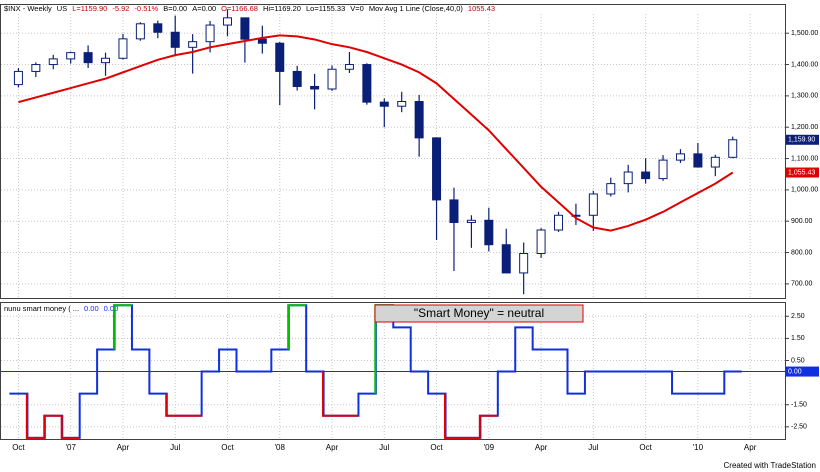 This screenshot has width=820, height=472. What do you see at coordinates (798, 338) in the screenshot?
I see `y-tick-label: 1.50` at bounding box center [798, 338].